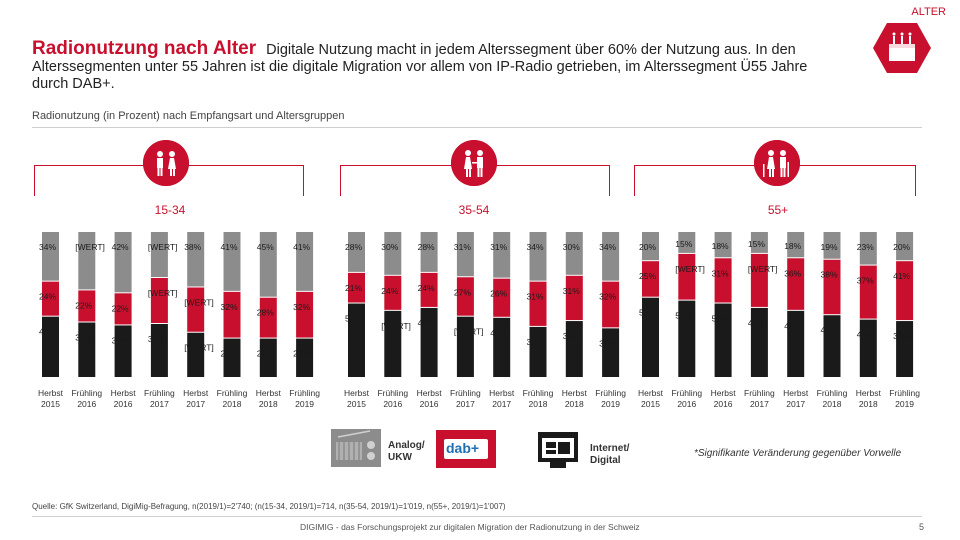  I want to click on tick-label-35-54-fr-hling-2018-0: Frühling, so click(538, 393).